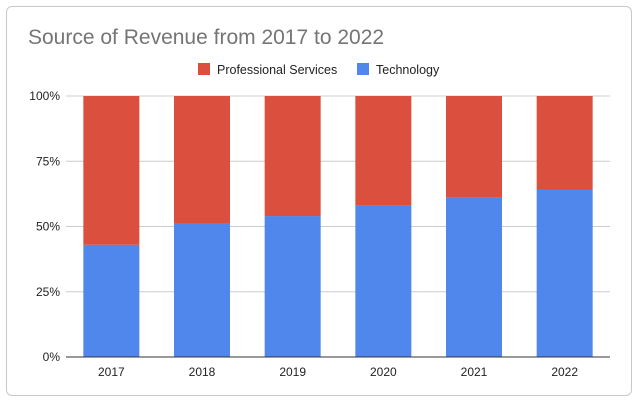  I want to click on bar-professional-services-2019, so click(292, 156).